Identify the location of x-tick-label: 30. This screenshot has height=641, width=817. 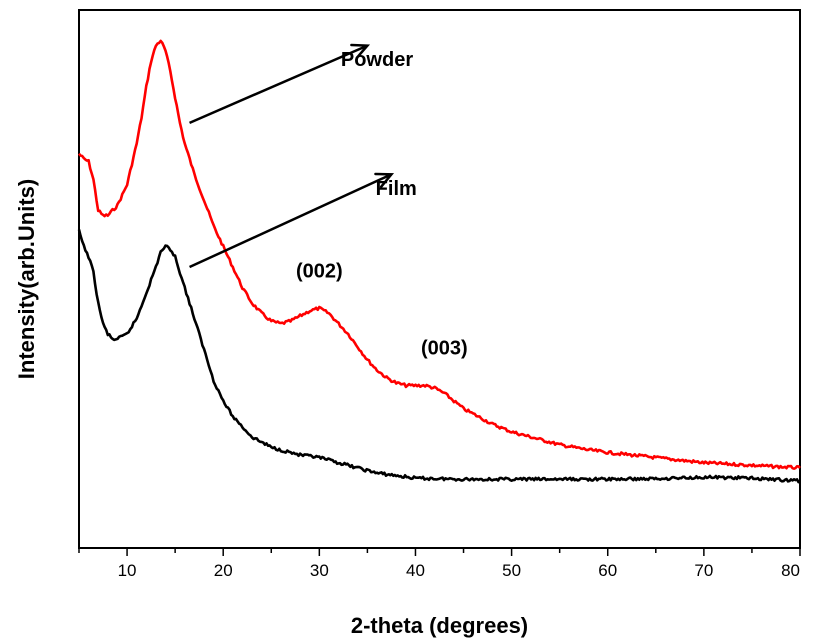
(319, 570).